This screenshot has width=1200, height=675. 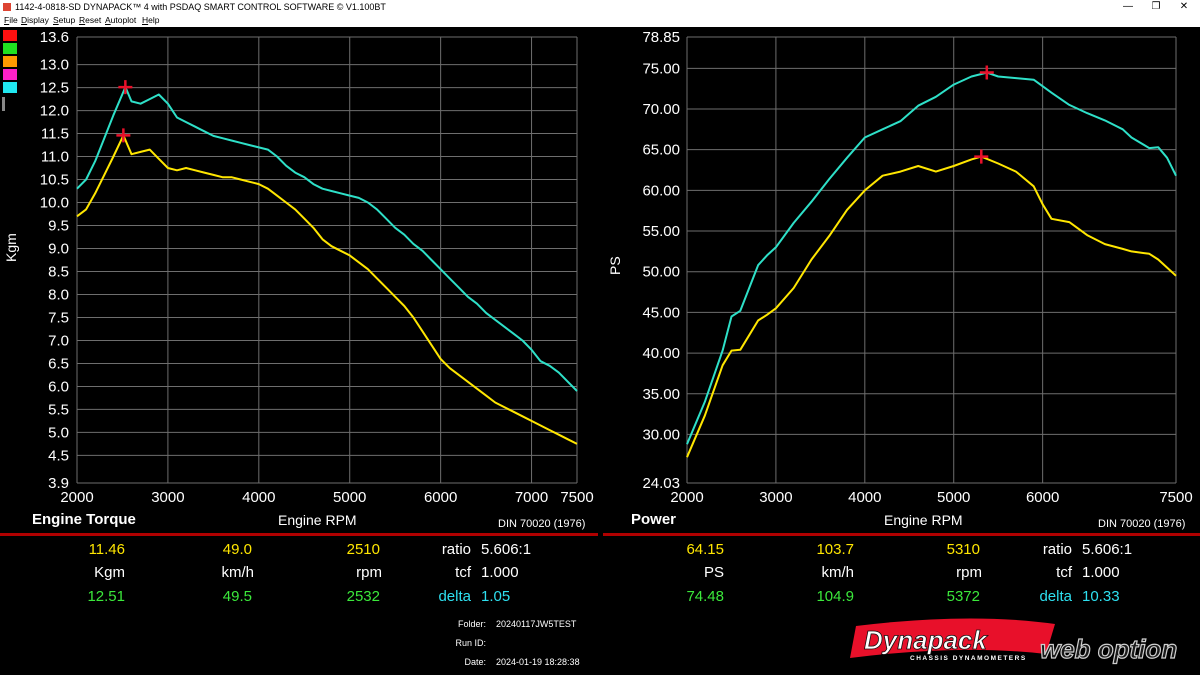 What do you see at coordinates (10, 35) in the screenshot?
I see `run-swatch-red` at bounding box center [10, 35].